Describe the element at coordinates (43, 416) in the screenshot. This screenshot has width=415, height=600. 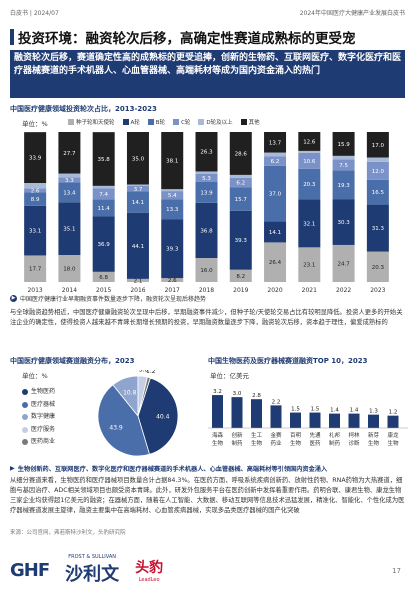
I see `pie-legend-label: 数字健康` at that location.